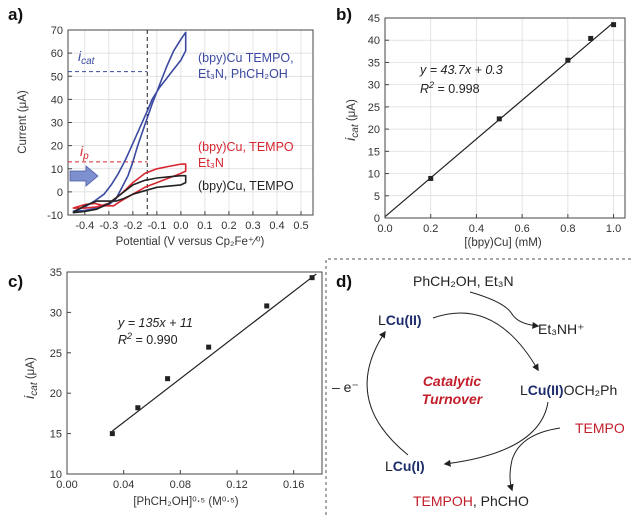 The height and width of the screenshot is (520, 632). What do you see at coordinates (57, 147) in the screenshot?
I see `a-ytick-label: 20` at bounding box center [57, 147].